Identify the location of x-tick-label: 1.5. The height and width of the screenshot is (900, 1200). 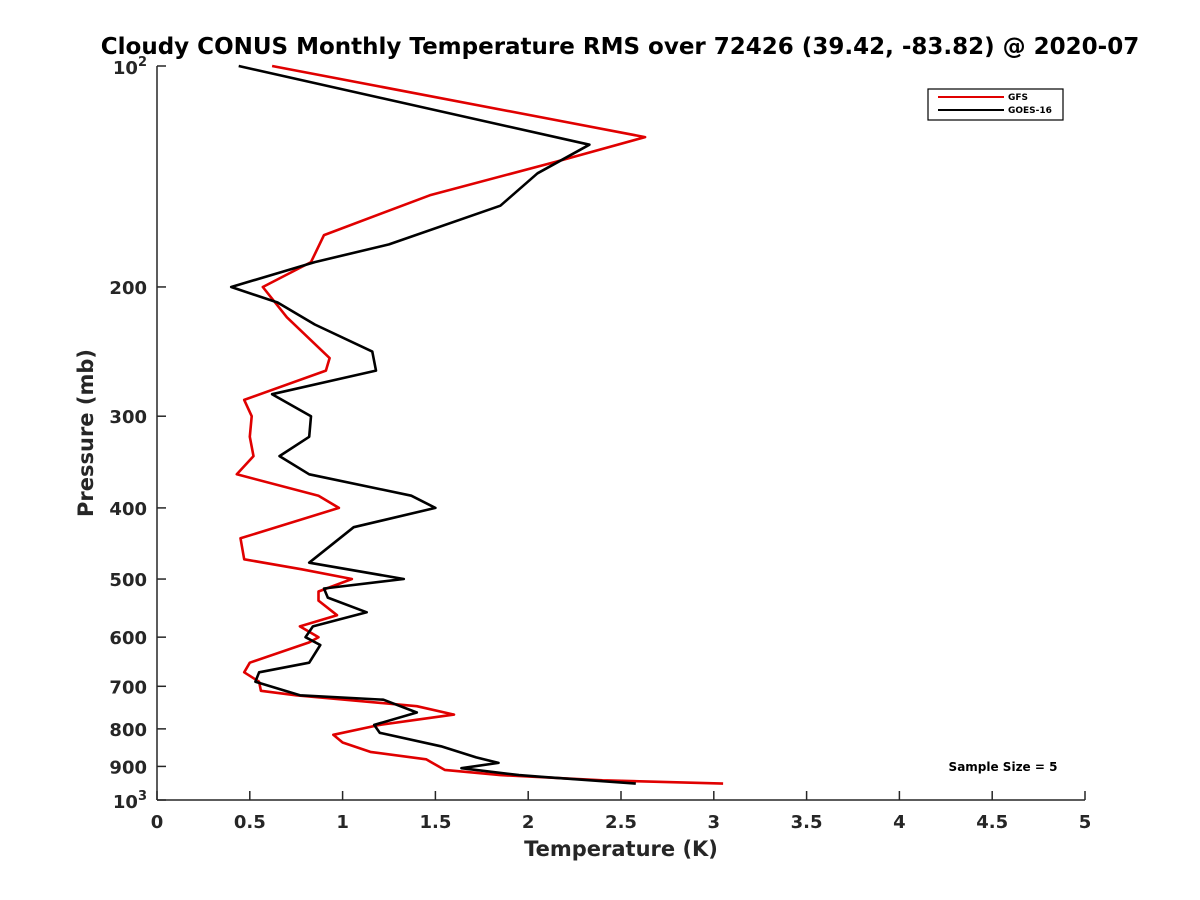
(435, 822).